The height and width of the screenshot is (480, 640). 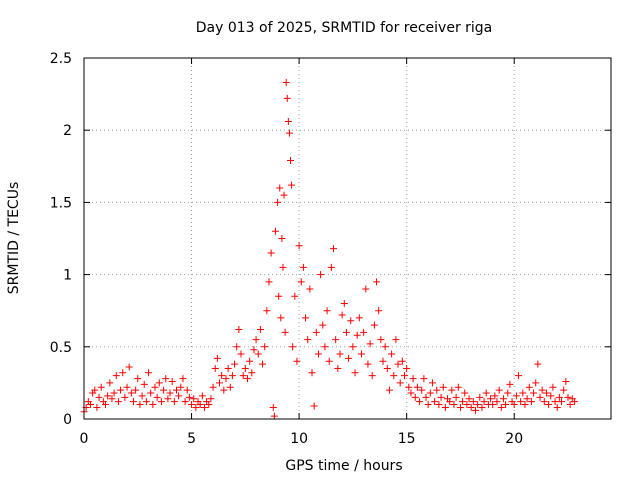 I want to click on x-tick-label: 10, so click(x=299, y=439).